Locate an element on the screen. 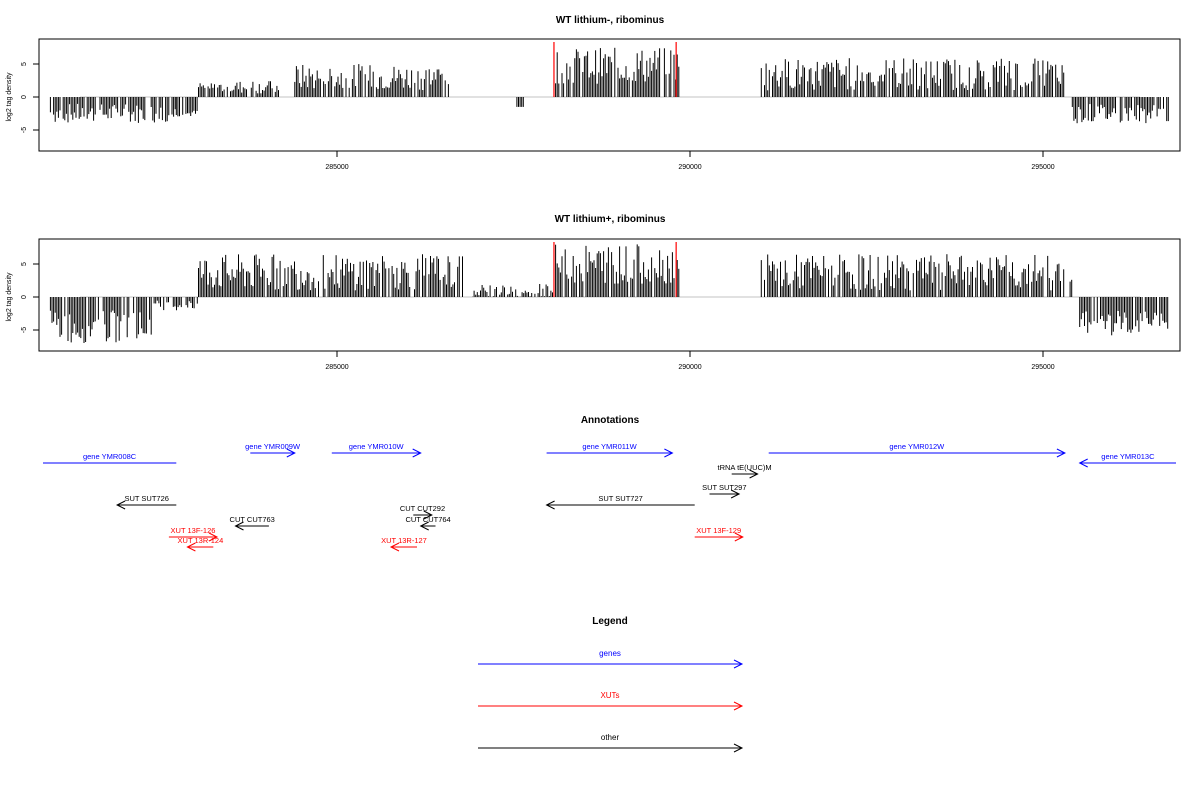 The image size is (1200, 800). region-markers-lithium-minus is located at coordinates (615, 69).